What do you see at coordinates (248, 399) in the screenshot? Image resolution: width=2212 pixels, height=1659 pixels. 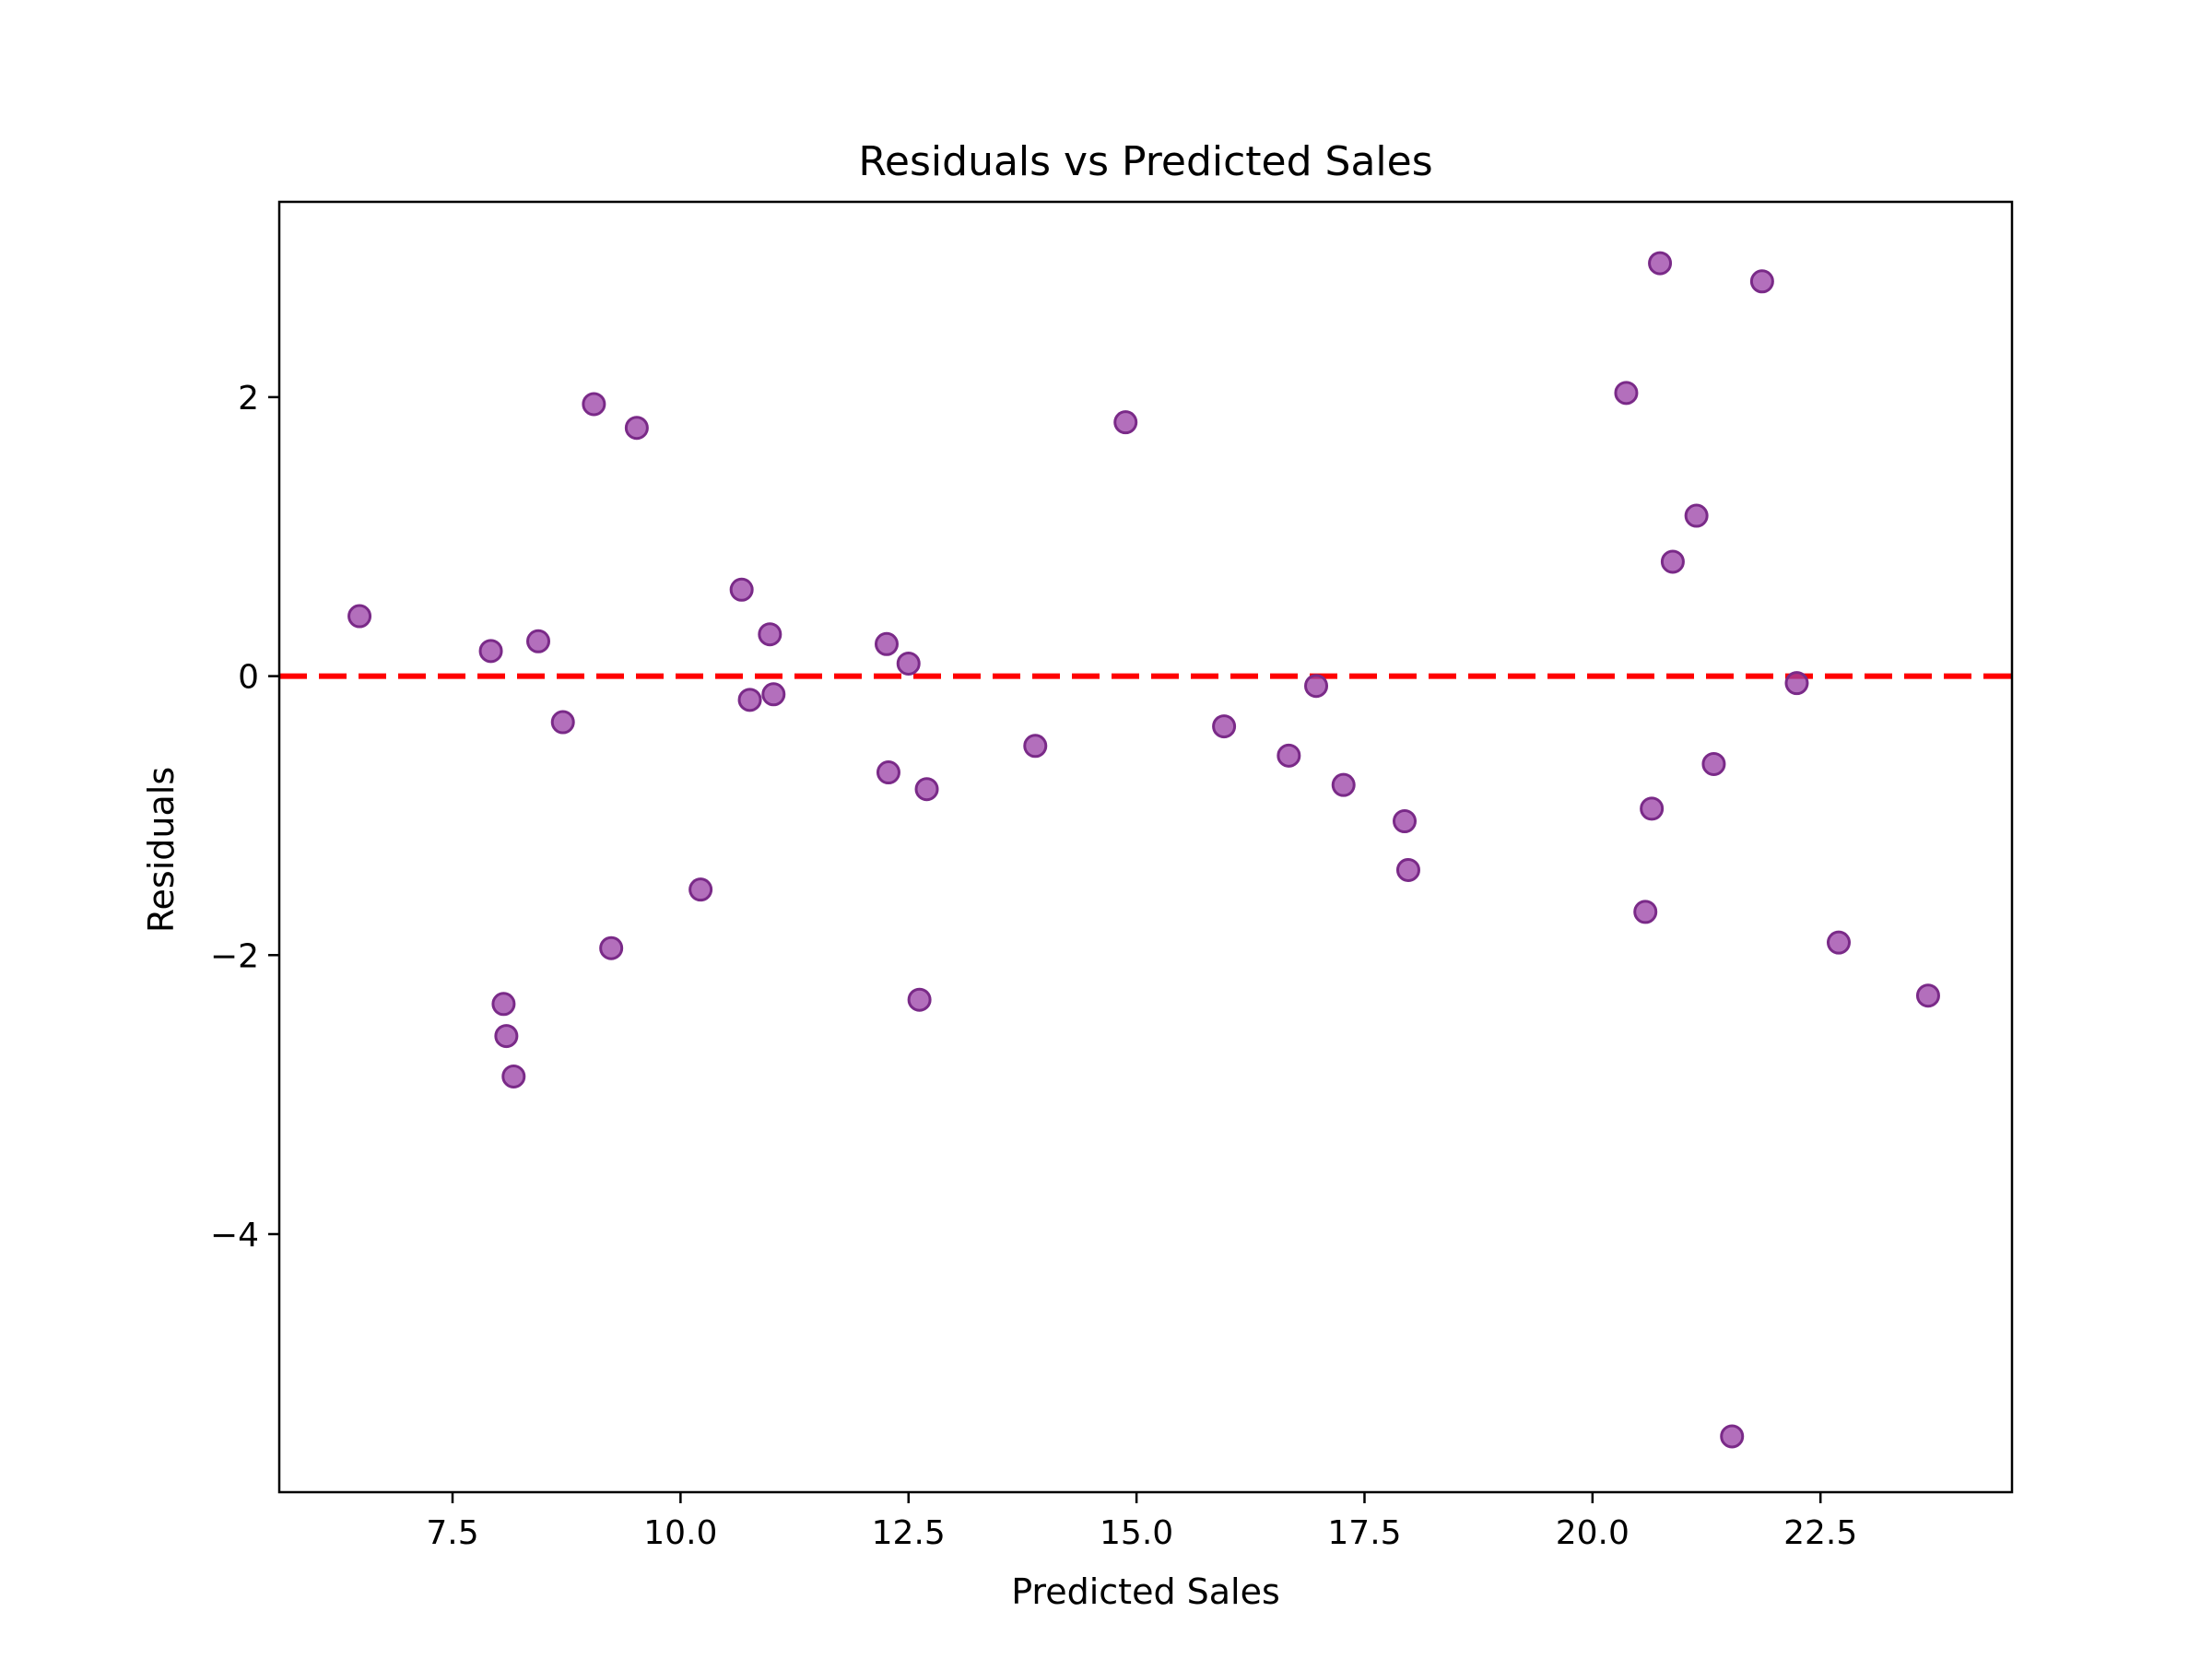 I see `y-tick-label: 2` at bounding box center [248, 399].